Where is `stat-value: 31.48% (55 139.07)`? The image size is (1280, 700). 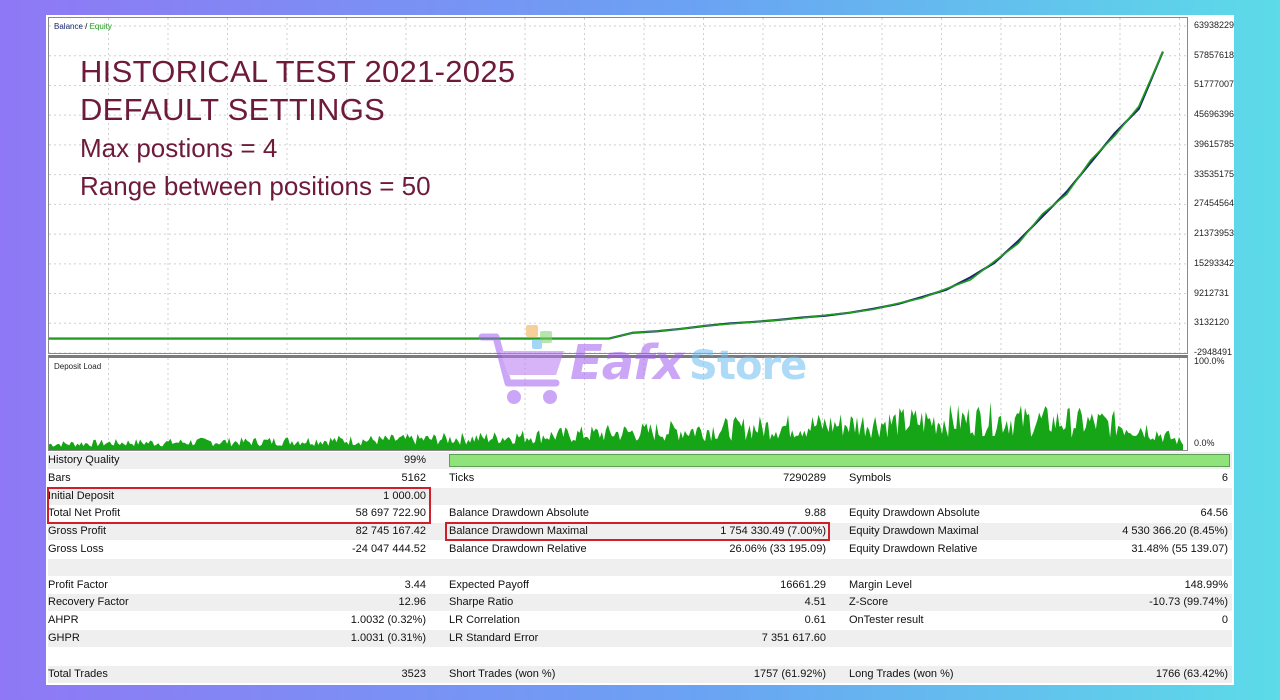 stat-value: 31.48% (55 139.07) is located at coordinates (1179, 549).